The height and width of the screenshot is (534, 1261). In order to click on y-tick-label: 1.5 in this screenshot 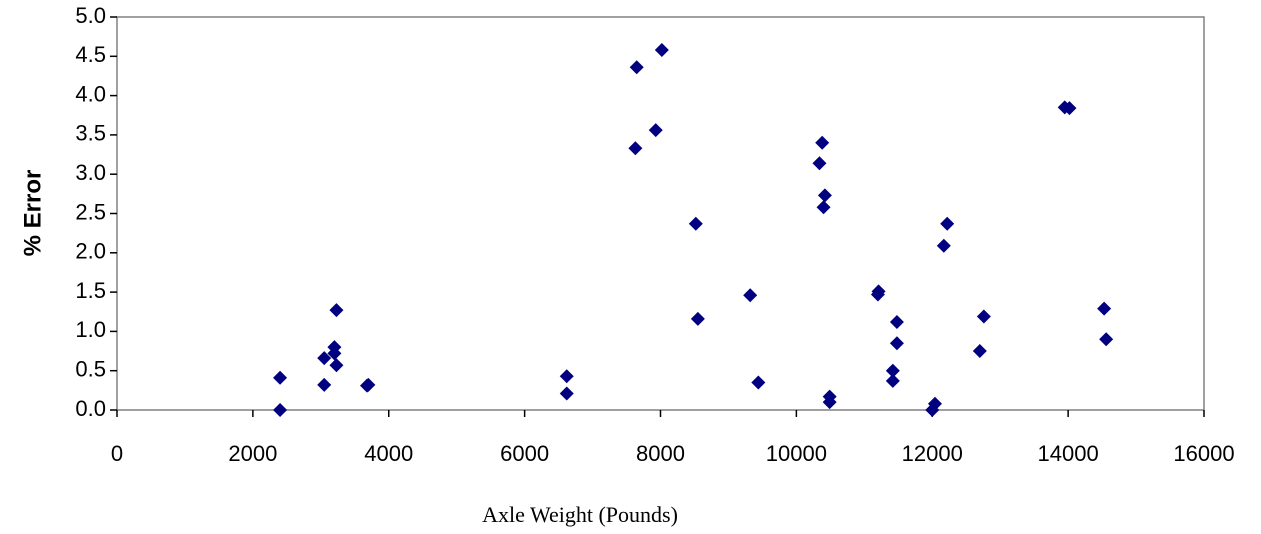, I will do `click(90, 290)`.